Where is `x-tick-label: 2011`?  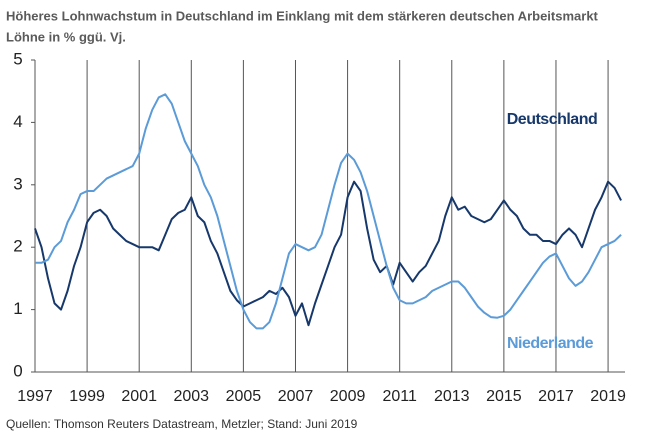
x-tick-label: 2011 is located at coordinates (399, 396).